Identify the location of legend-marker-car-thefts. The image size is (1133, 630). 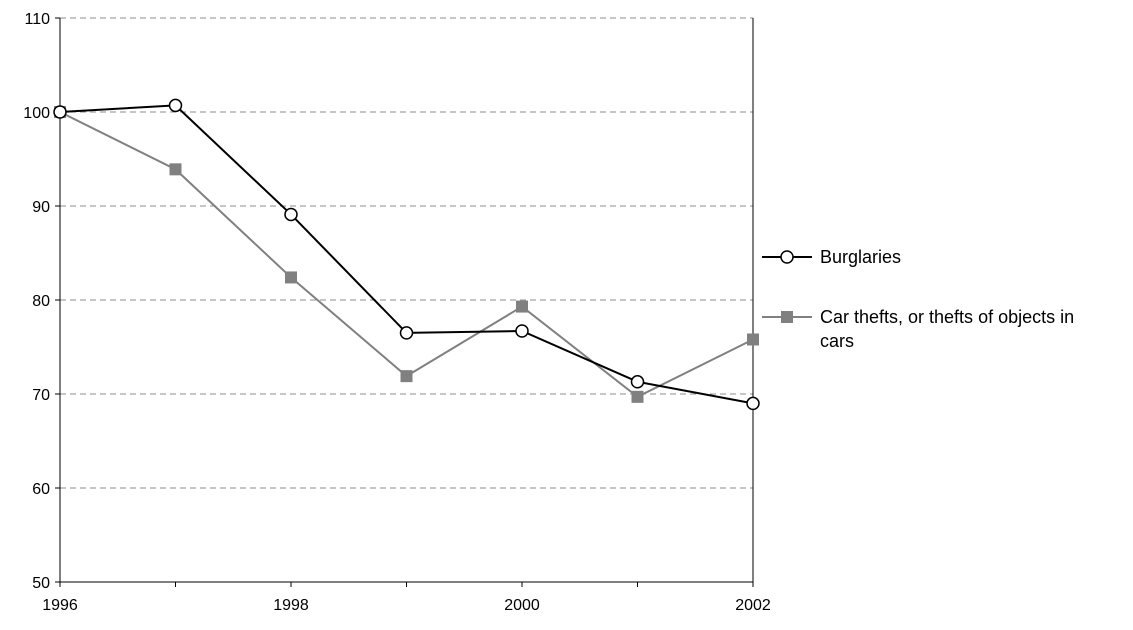
(787, 317).